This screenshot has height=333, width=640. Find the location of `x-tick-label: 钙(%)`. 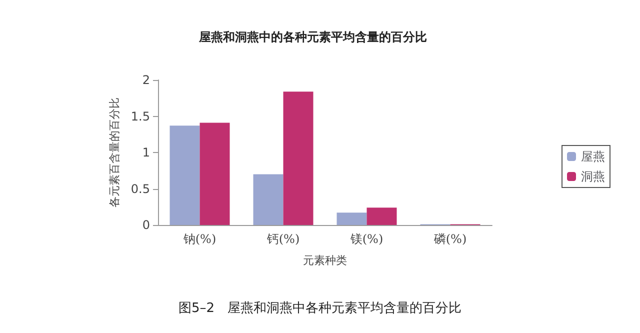

x-tick-label: 钙(%) is located at coordinates (283, 239).